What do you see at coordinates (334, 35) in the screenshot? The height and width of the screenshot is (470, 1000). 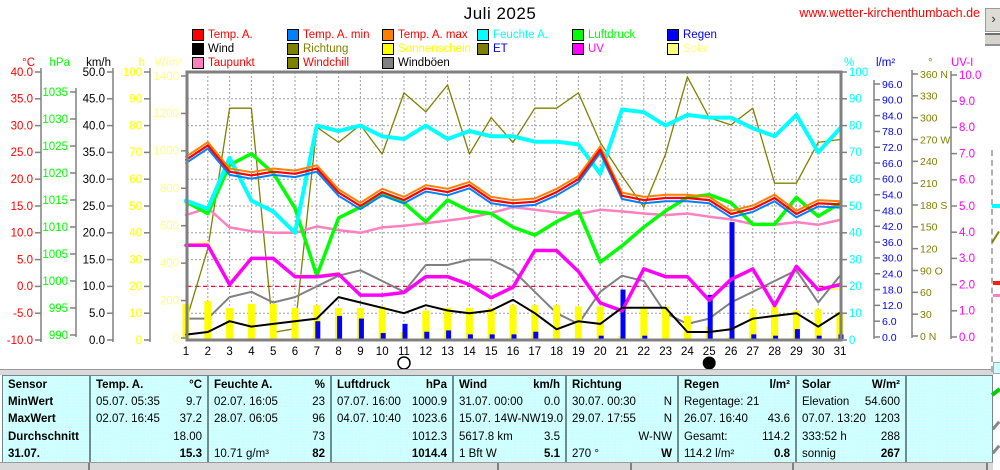 I see `legend-item-temp-a-min: Temp. A. min` at bounding box center [334, 35].